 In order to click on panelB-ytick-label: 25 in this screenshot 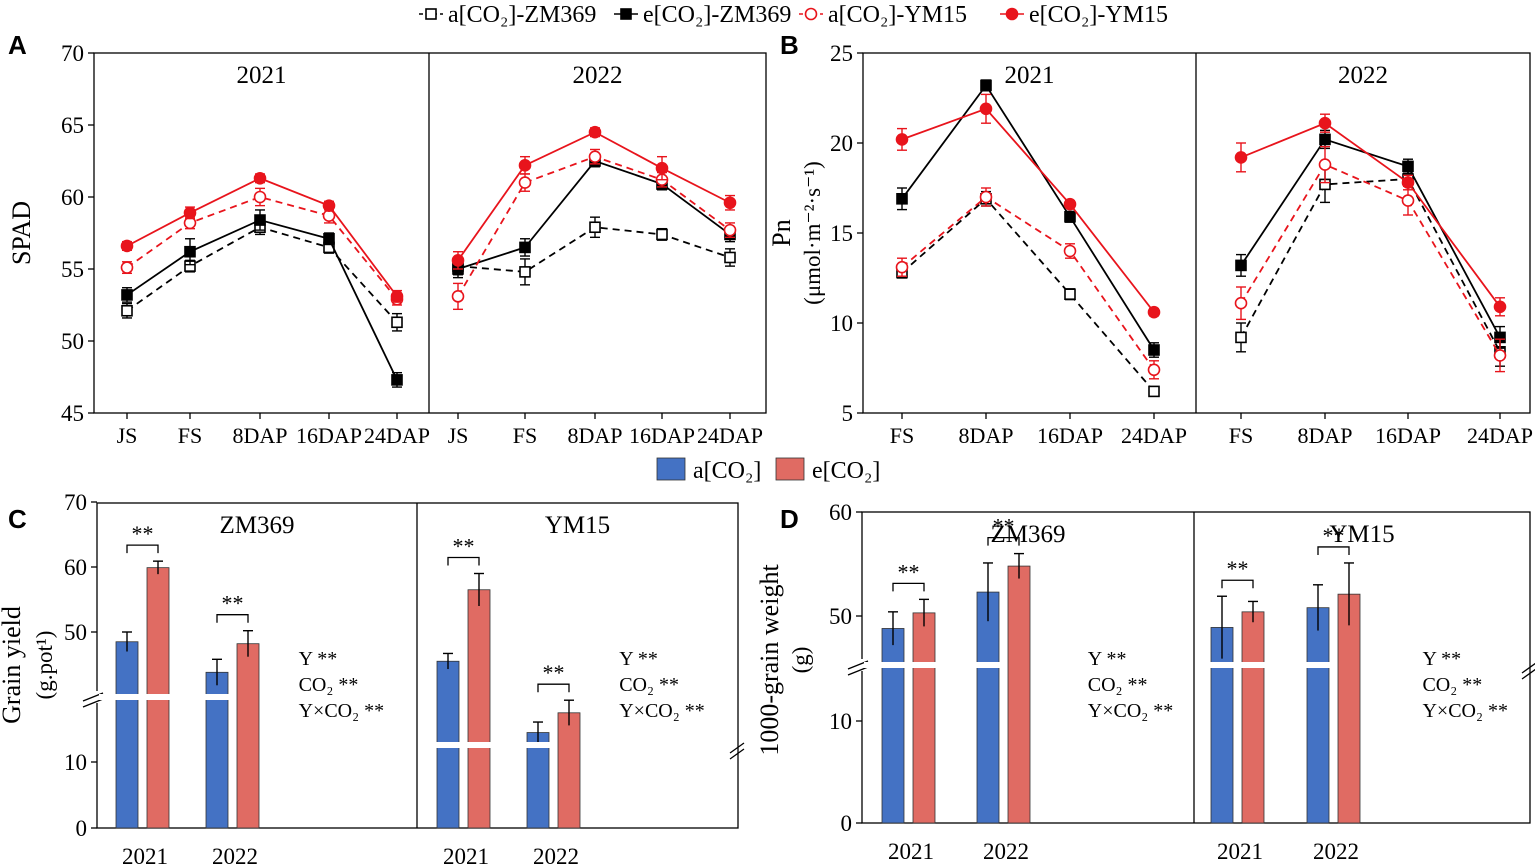, I will do `click(841, 53)`.